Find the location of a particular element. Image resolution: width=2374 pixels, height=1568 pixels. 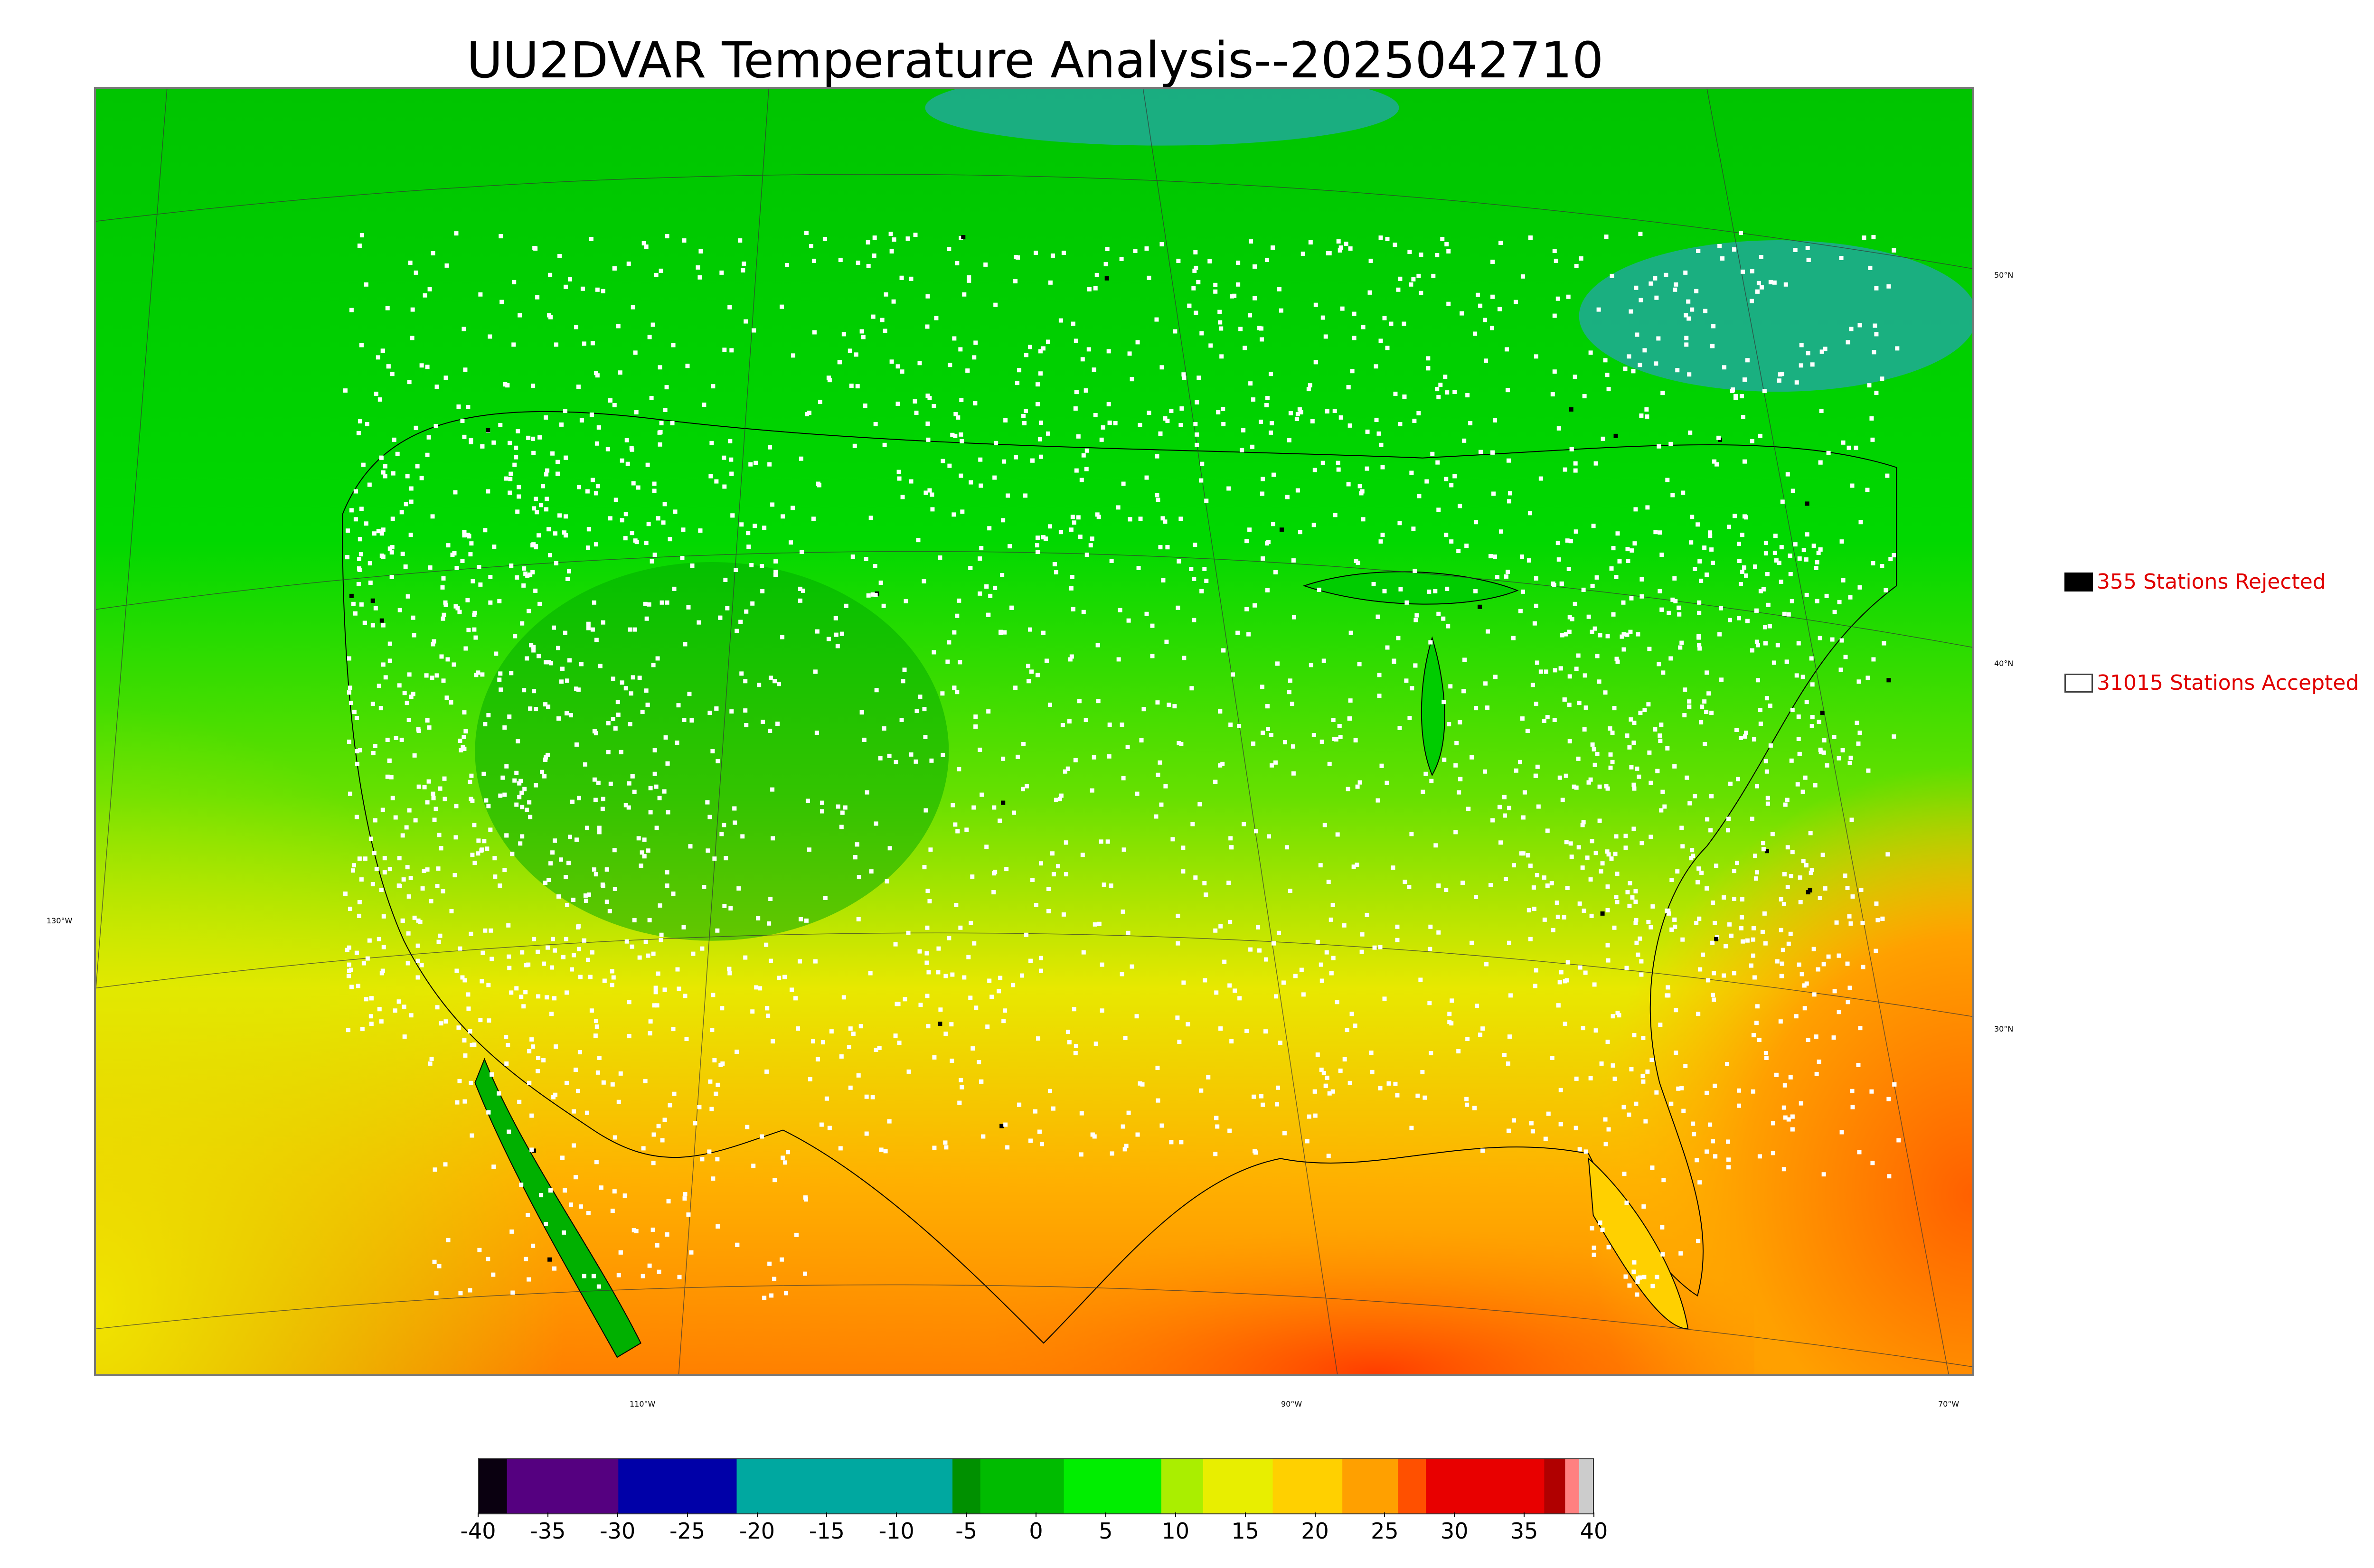

colorbar-tick-label: -15 is located at coordinates (827, 1531).